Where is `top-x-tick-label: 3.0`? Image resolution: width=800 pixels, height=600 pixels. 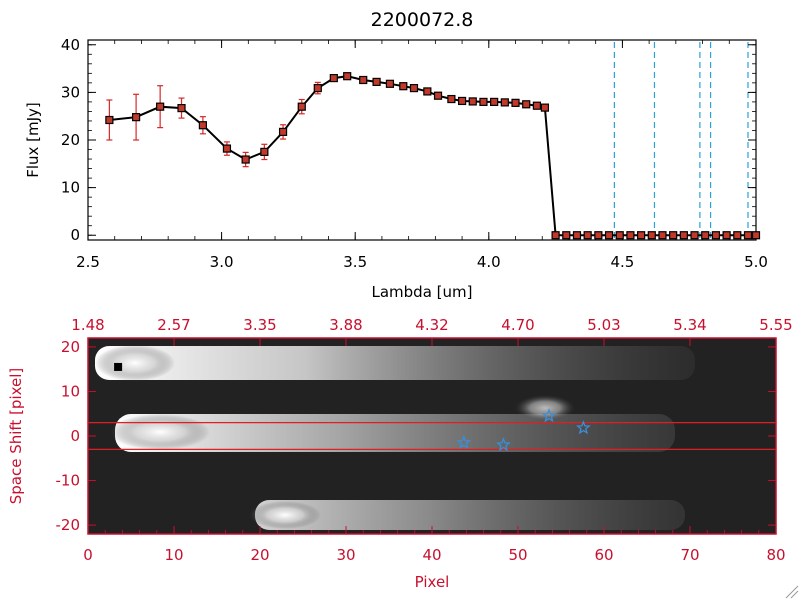
top-x-tick-label: 3.0 is located at coordinates (222, 262).